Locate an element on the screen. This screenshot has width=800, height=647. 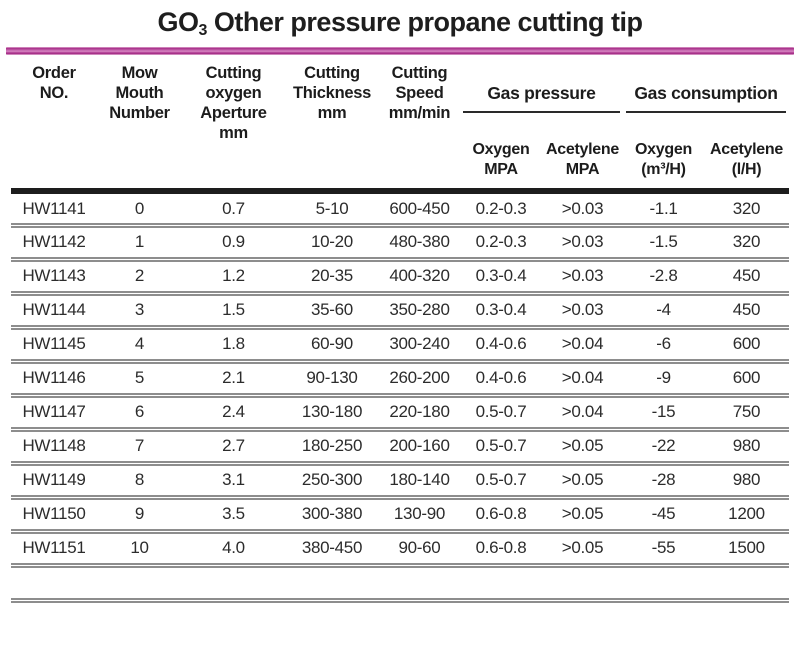
empty-cell is located at coordinates (399, 584).